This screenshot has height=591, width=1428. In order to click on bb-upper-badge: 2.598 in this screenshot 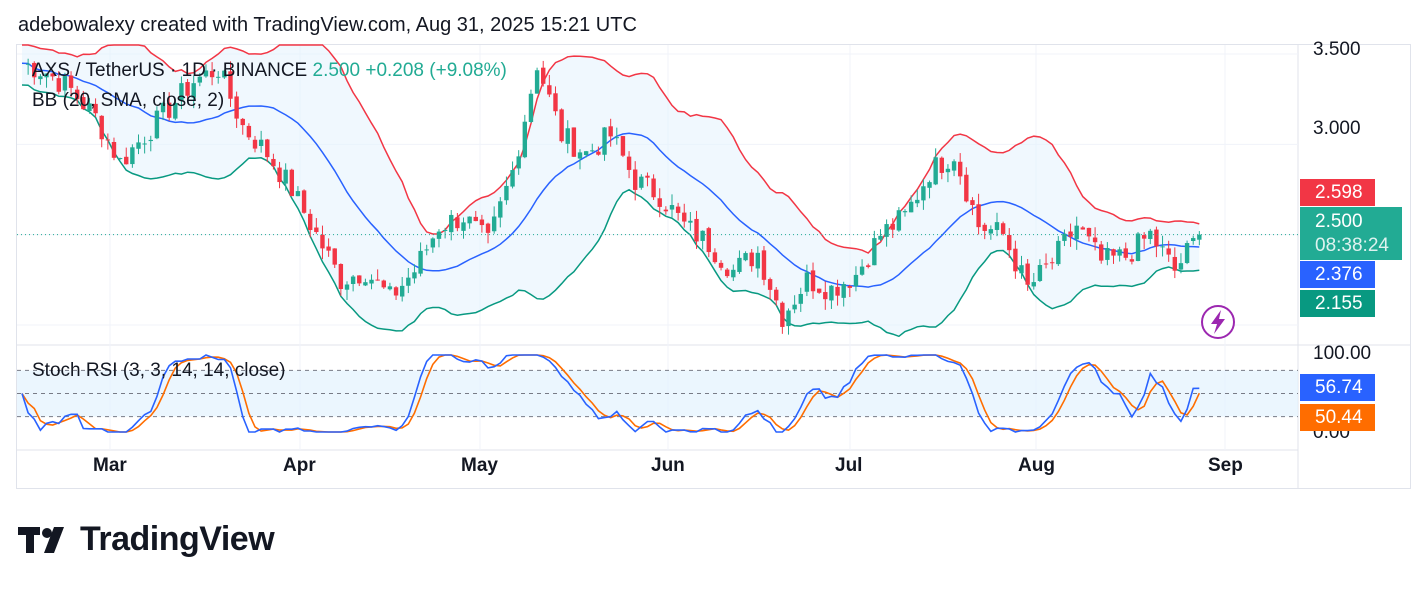, I will do `click(1337, 192)`.